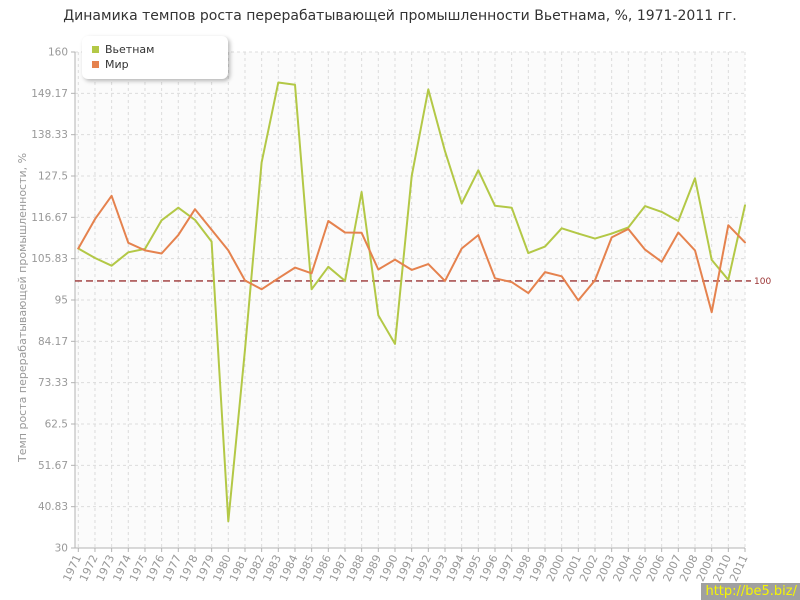 The width and height of the screenshot is (800, 600). What do you see at coordinates (56, 425) in the screenshot?
I see `svg-text: 62.5` at bounding box center [56, 425].